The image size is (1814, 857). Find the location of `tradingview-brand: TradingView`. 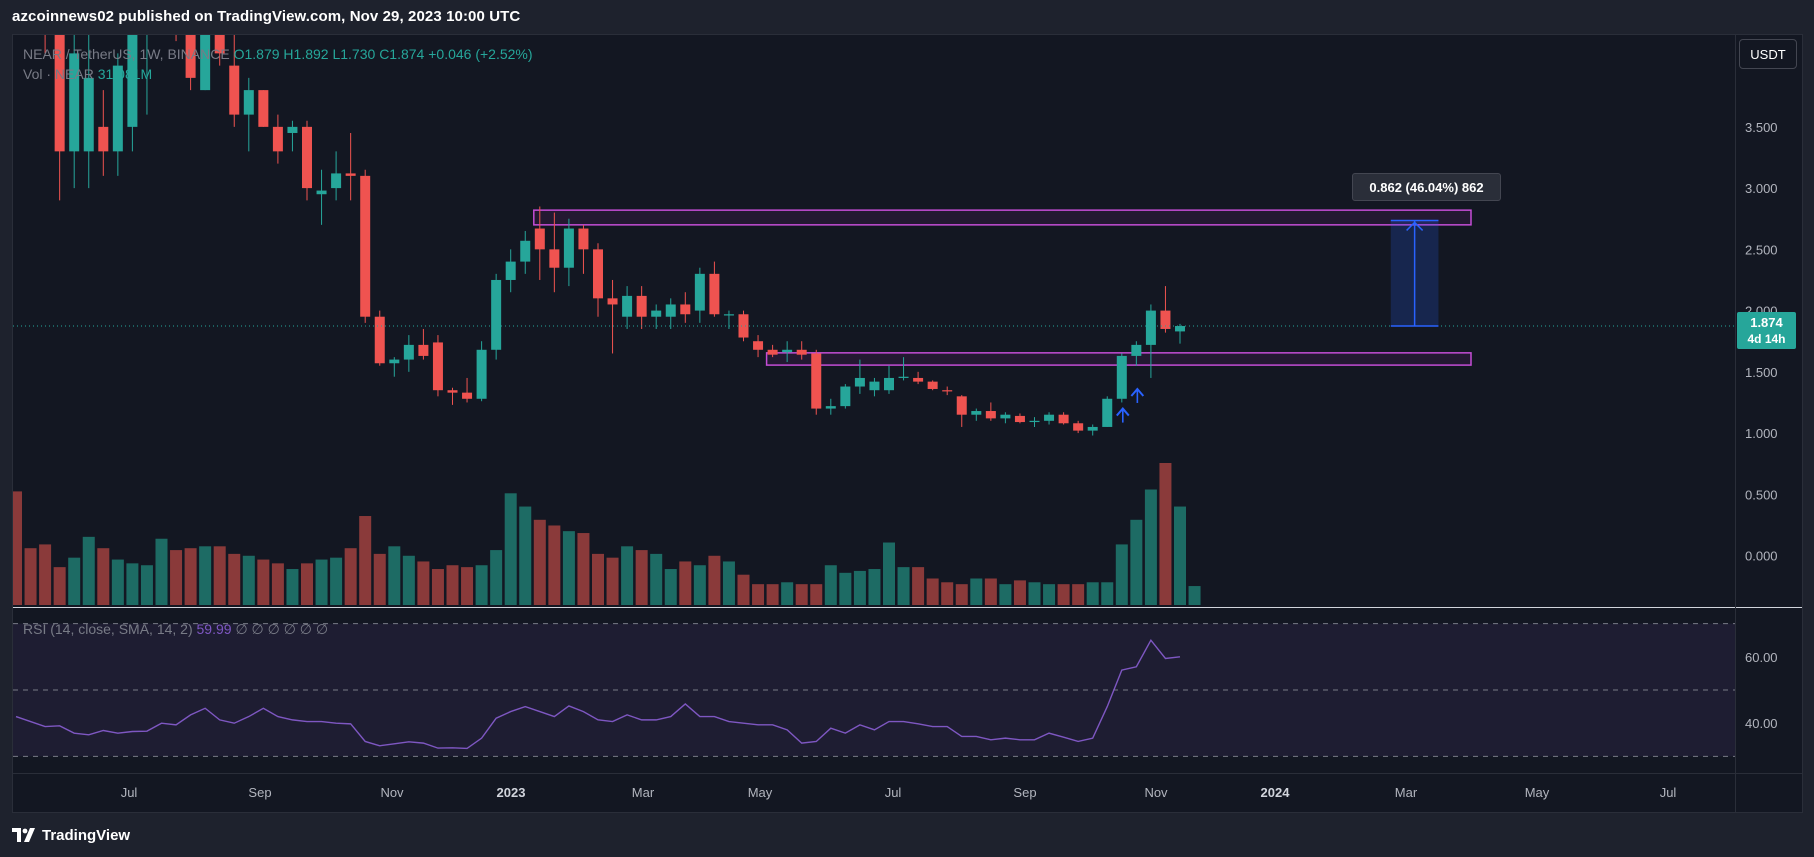

tradingview-brand: TradingView is located at coordinates (71, 835).